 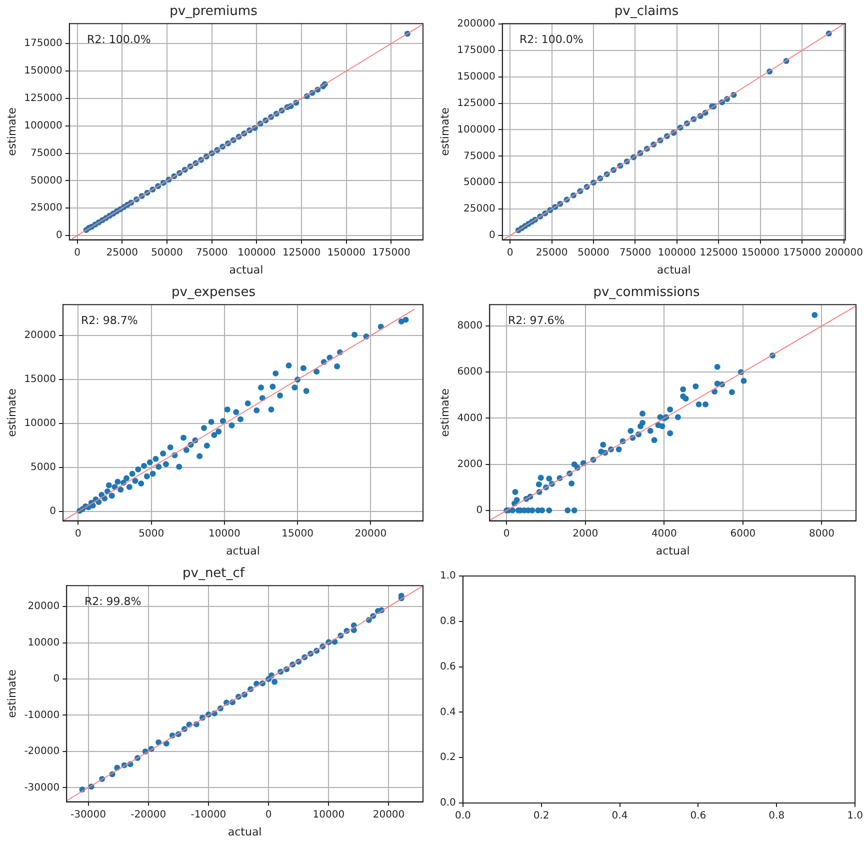 What do you see at coordinates (843, 252) in the screenshot?
I see `x-tick-label: 200000` at bounding box center [843, 252].